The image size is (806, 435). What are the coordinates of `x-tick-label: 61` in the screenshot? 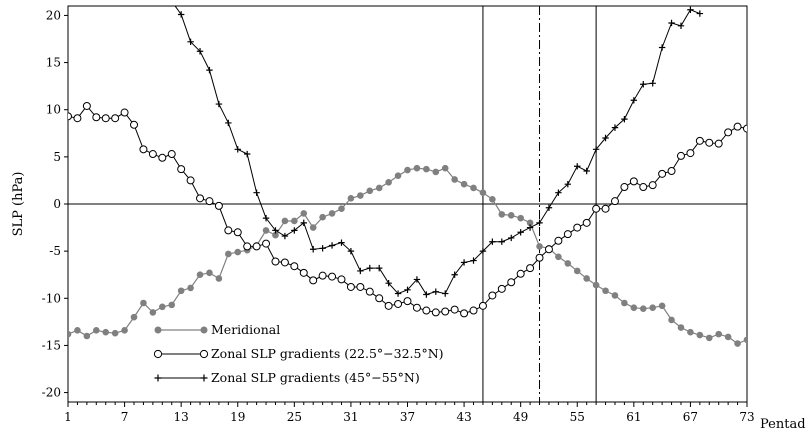 It's located at (633, 417).